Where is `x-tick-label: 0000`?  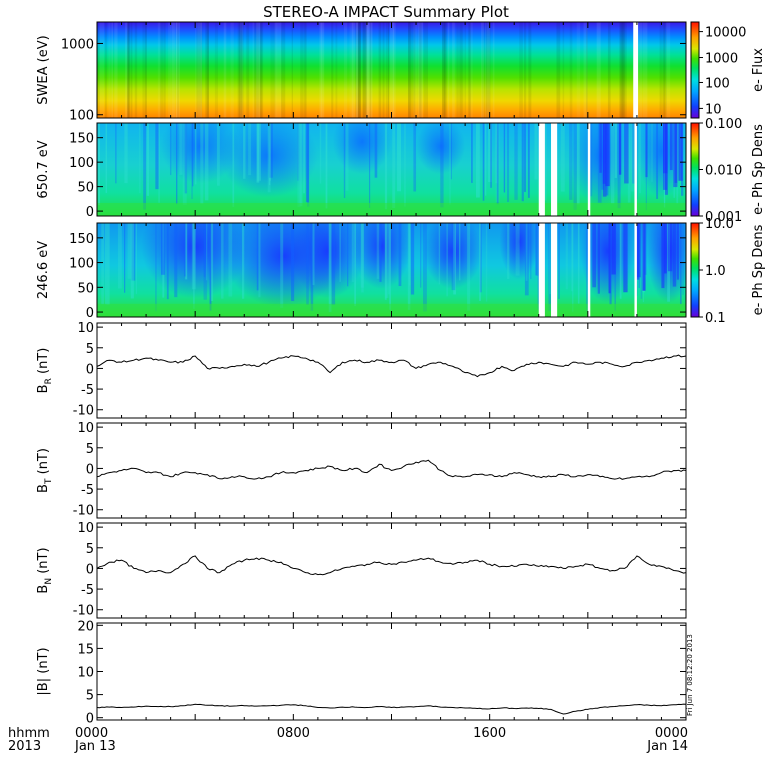 x-tick-label: 0000 is located at coordinates (91, 733).